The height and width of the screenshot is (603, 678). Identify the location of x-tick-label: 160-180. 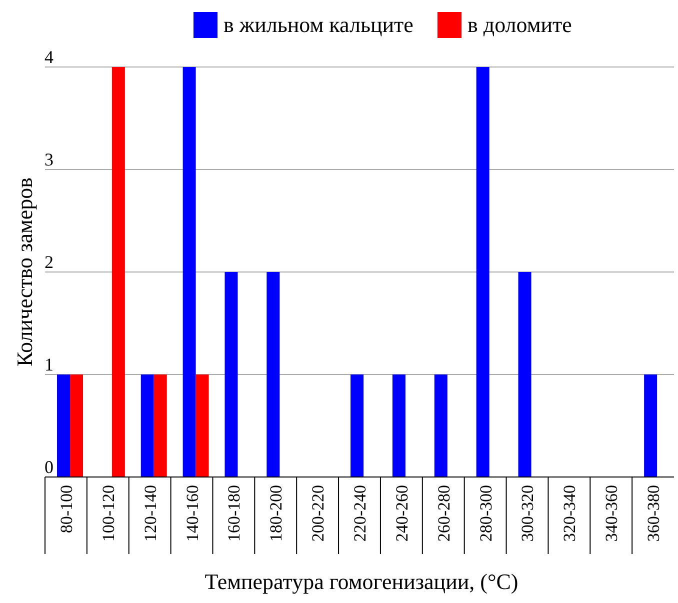
(234, 513).